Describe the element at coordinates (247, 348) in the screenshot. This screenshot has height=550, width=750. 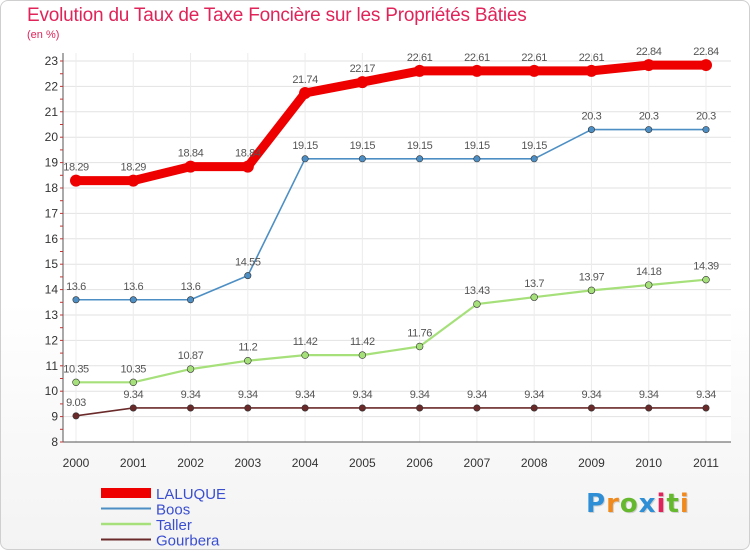
I see `data-label-taller: 11.2` at that location.